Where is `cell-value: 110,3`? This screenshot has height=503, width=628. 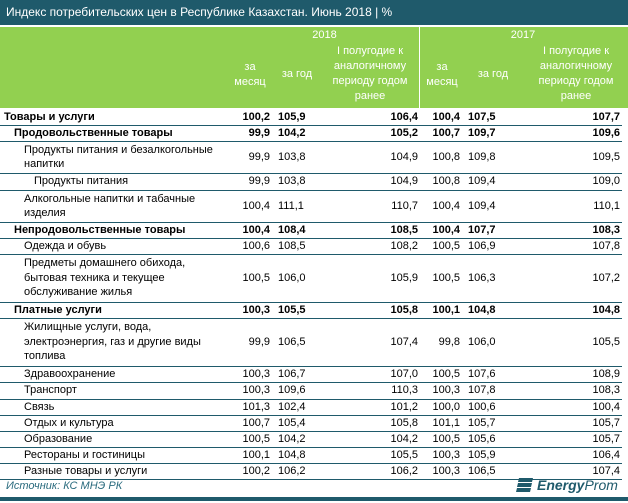 cell-value: 110,3 is located at coordinates (372, 391).